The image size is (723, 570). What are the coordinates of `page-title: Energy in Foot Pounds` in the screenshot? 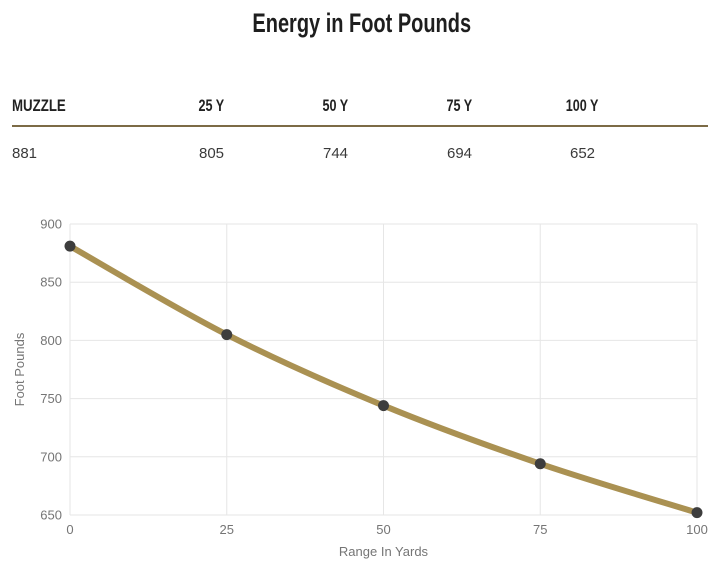 It's located at (361, 23).